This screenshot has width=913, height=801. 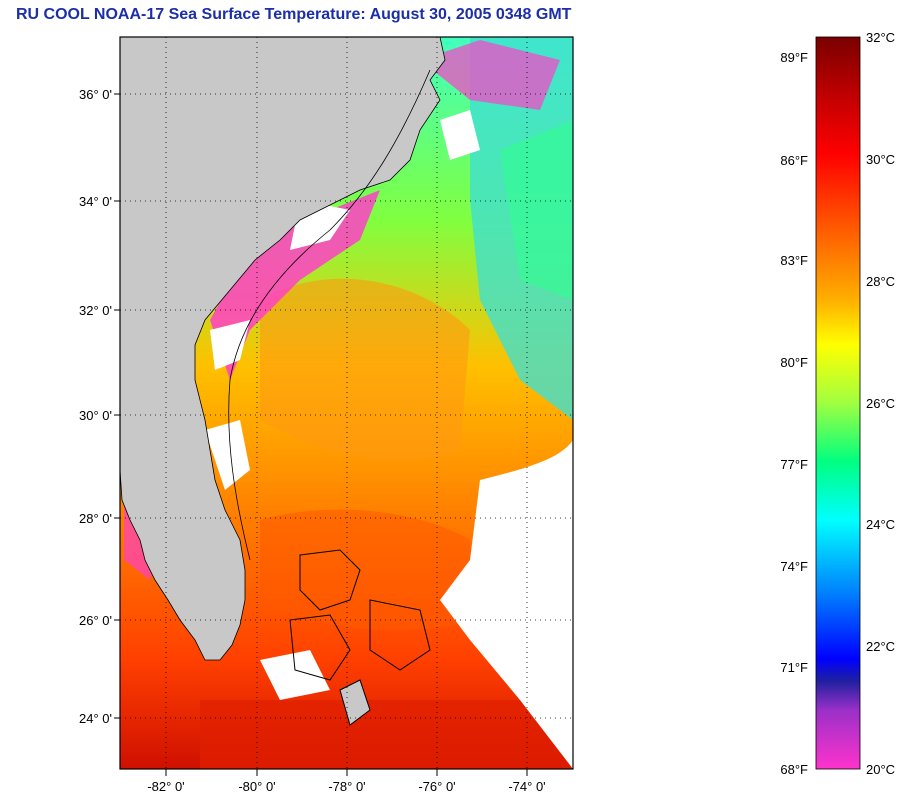 I want to click on lon-label: -78° 0', so click(x=346, y=786).